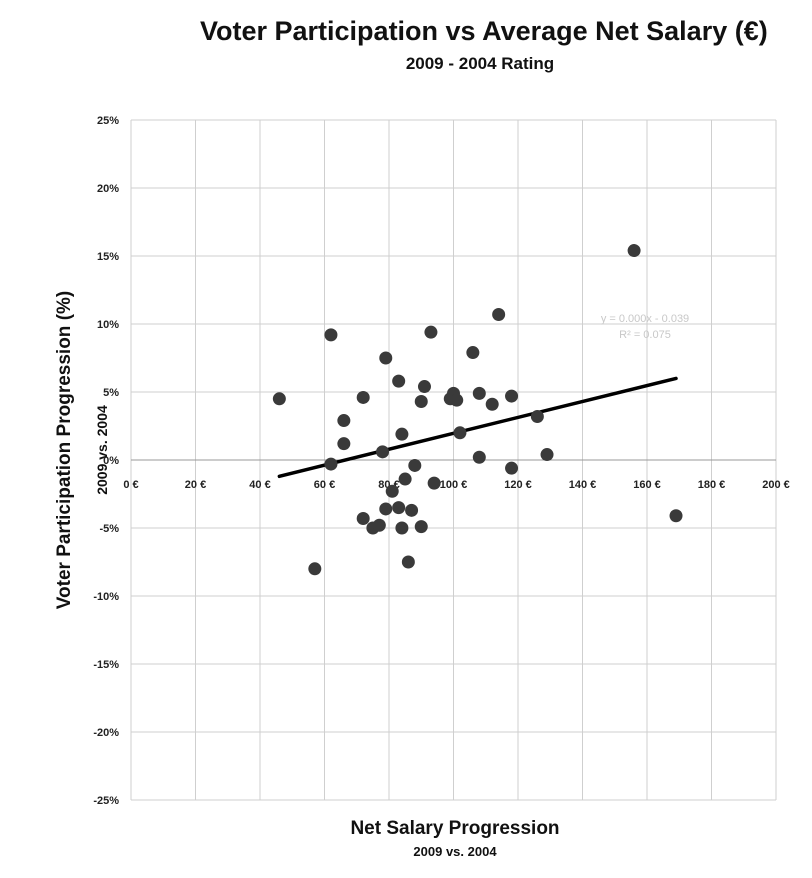 This screenshot has width=812, height=878. I want to click on x-tick-label: 60 €, so click(324, 485).